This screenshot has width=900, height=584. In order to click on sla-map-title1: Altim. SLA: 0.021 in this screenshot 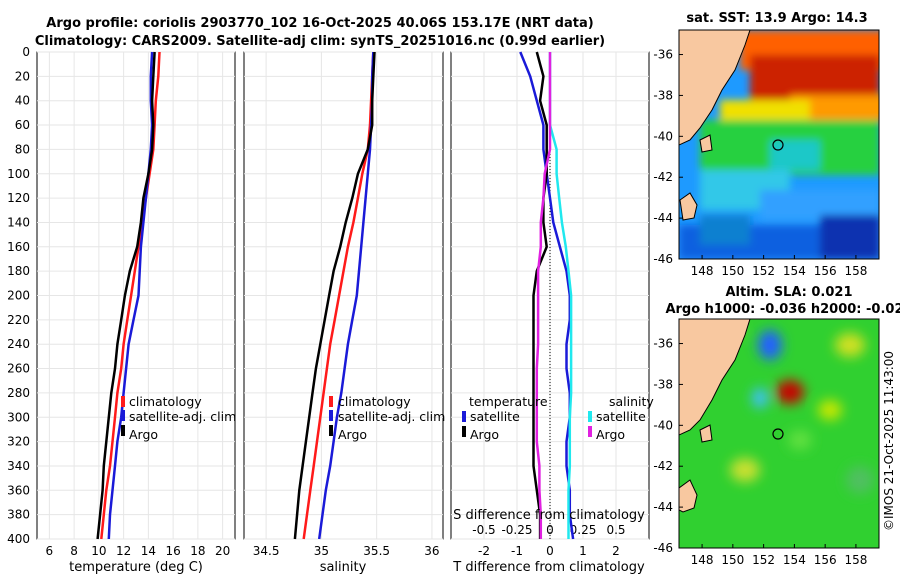, I will do `click(789, 292)`.